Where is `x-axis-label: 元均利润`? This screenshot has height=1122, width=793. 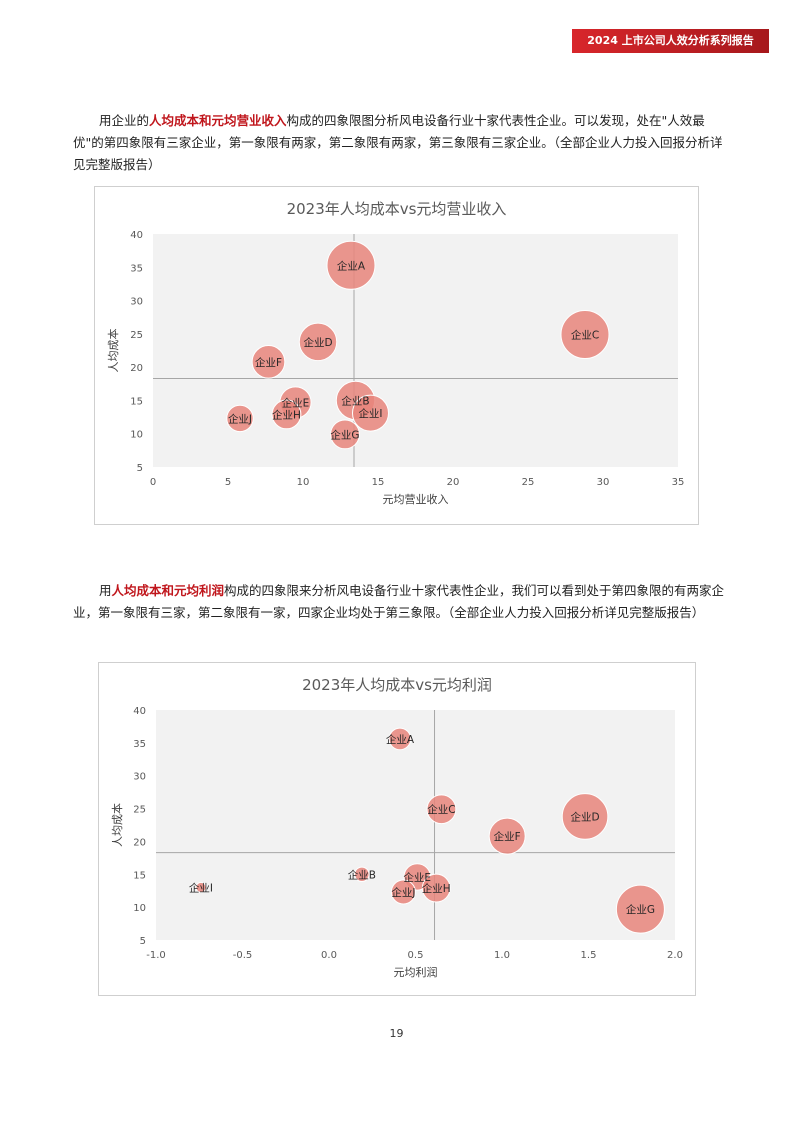 x-axis-label: 元均利润 is located at coordinates (416, 972).